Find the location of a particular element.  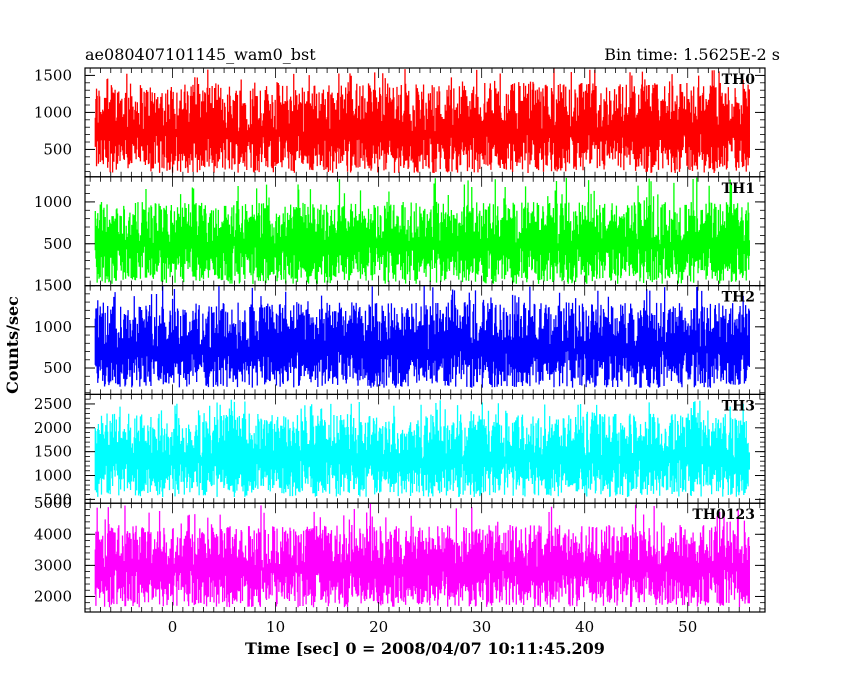

x-tick-label: 40 is located at coordinates (584, 627).